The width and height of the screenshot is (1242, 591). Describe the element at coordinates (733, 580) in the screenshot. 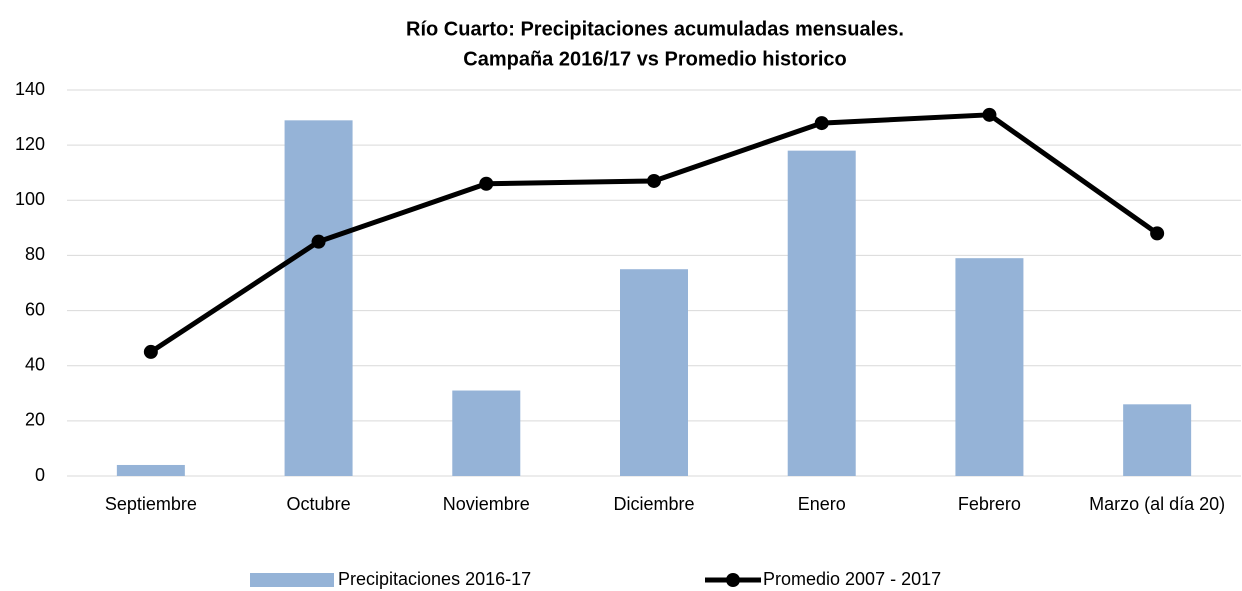

I see `legend-marker` at that location.